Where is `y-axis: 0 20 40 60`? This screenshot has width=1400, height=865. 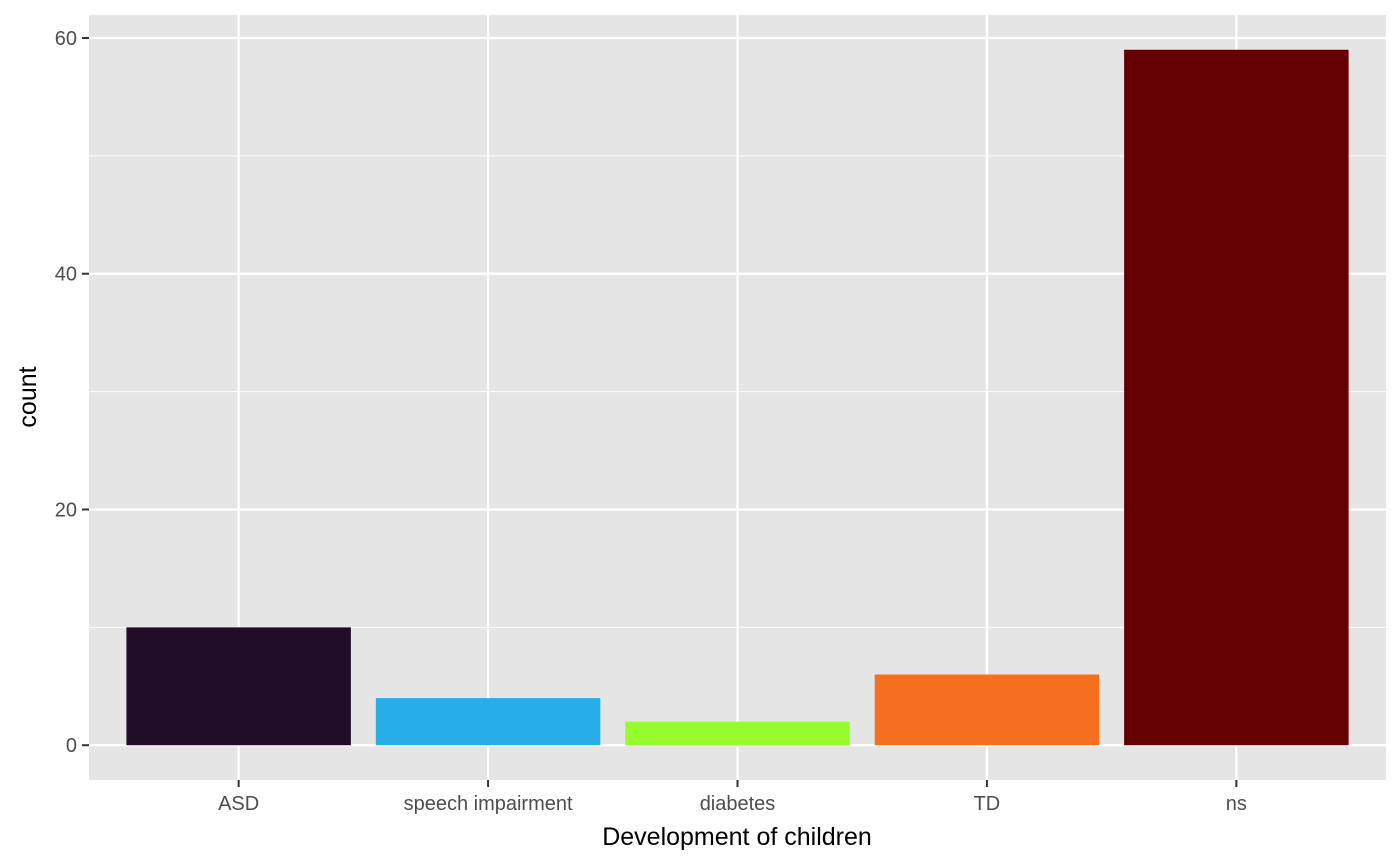
y-axis: 0 20 40 60 is located at coordinates (72, 392).